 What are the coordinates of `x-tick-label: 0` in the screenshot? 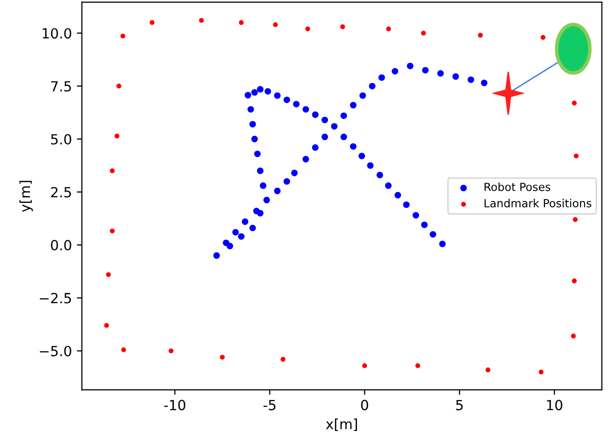 It's located at (364, 405).